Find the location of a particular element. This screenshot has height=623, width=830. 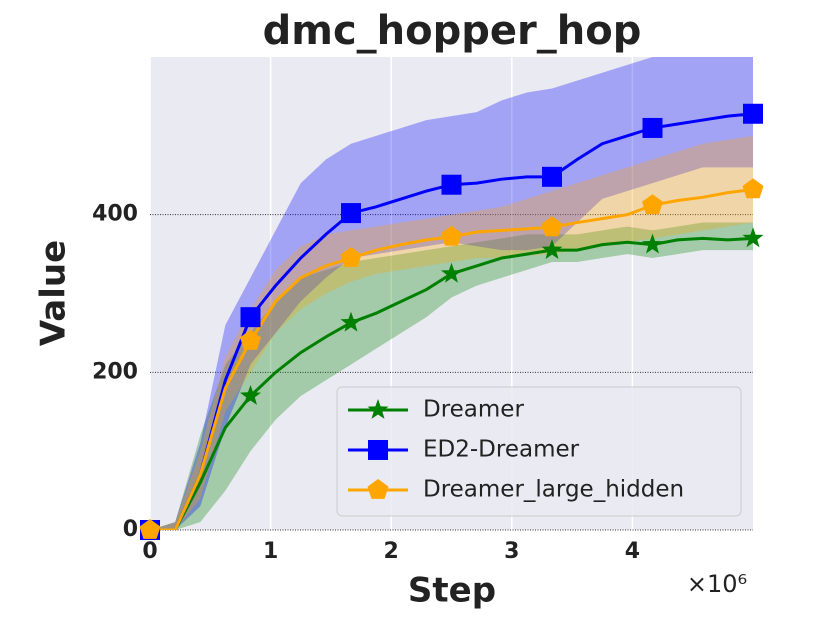

x-tick-label: 0 is located at coordinates (149, 551).